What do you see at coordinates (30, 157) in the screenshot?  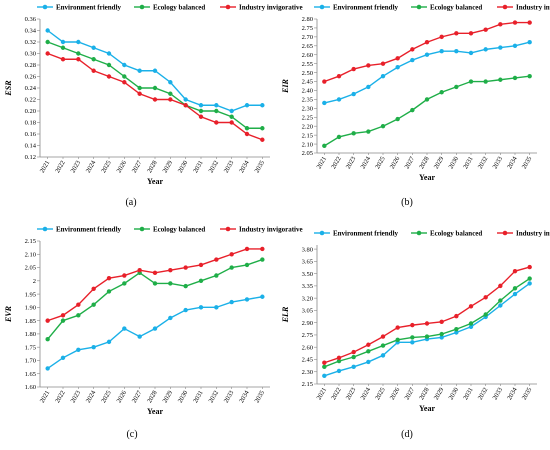 I see `y-tick-label: 0.12` at bounding box center [30, 157].